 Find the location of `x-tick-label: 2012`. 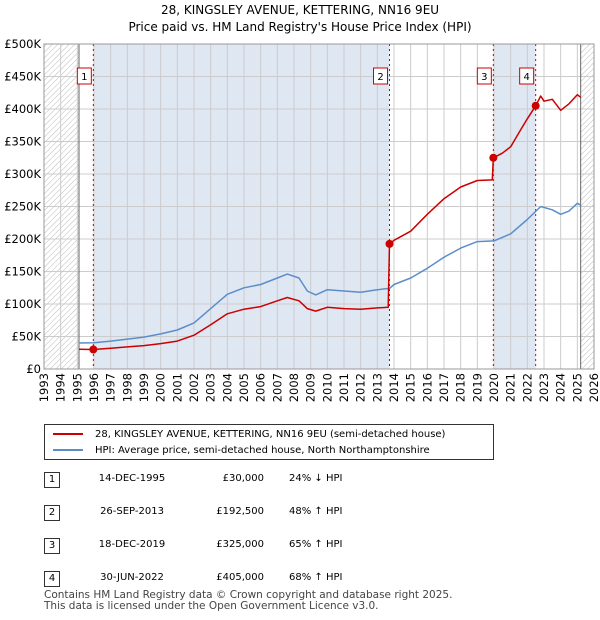

x-tick-label: 2012 is located at coordinates (361, 387).